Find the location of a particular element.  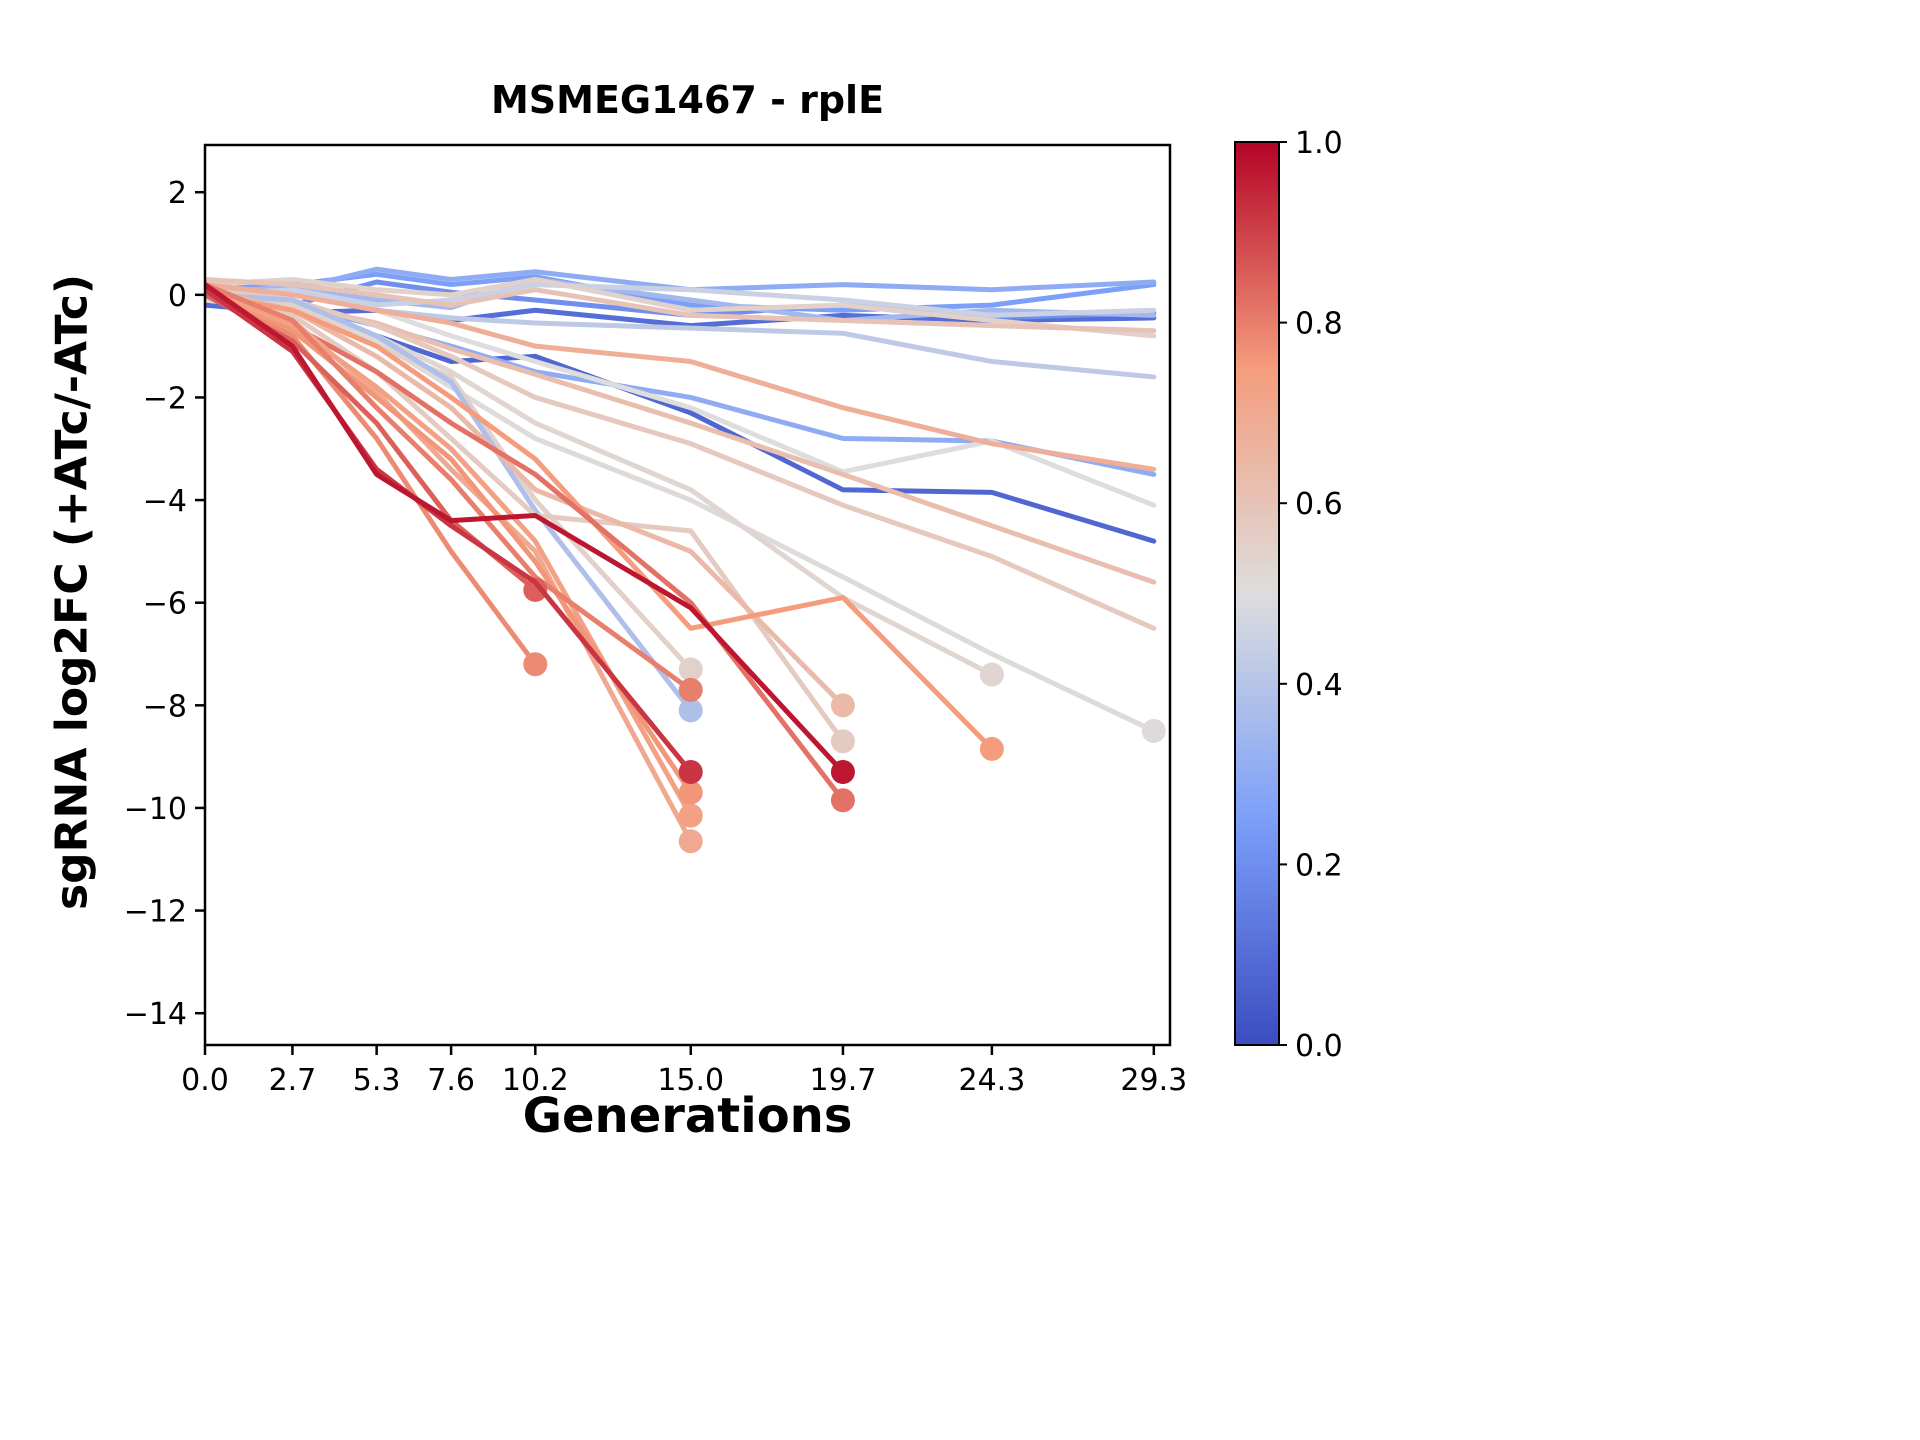

colorbar-tick-label: 0.6 is located at coordinates (1319, 504).